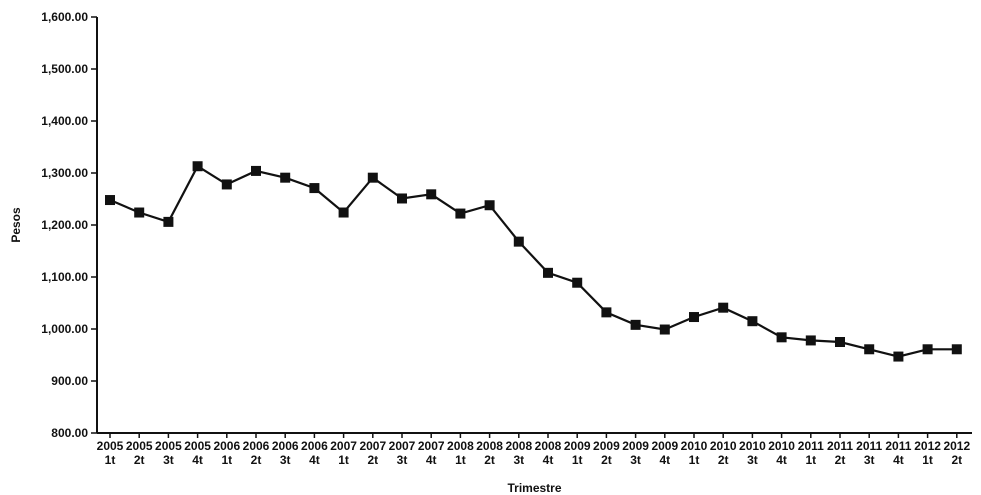 The image size is (981, 495). What do you see at coordinates (64, 329) in the screenshot?
I see `y-tick-label: 1,000.00` at bounding box center [64, 329].